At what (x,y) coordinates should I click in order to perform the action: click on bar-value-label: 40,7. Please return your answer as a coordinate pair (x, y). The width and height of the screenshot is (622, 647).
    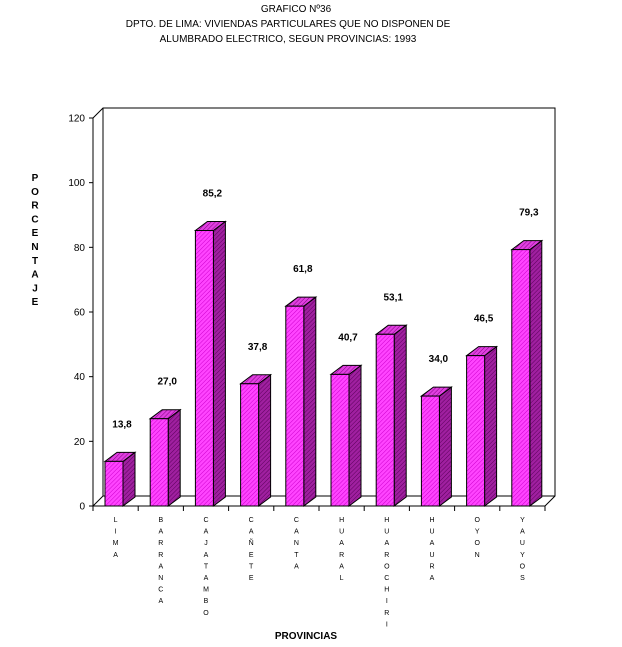
    Looking at the image, I should click on (348, 337).